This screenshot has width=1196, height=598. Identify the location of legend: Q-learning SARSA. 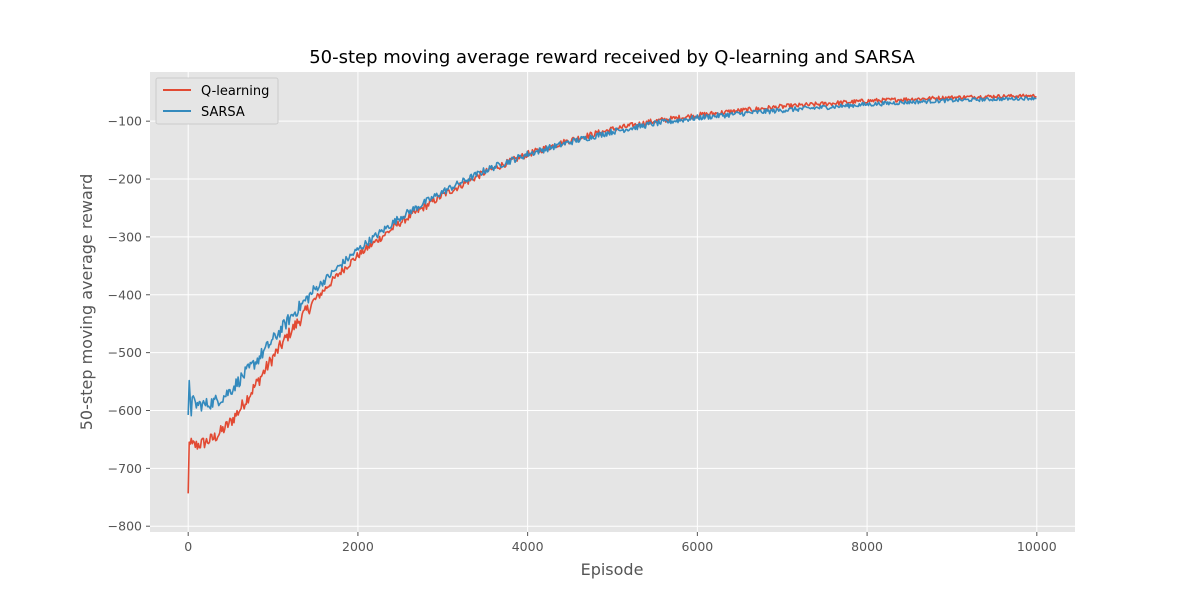
(217, 101).